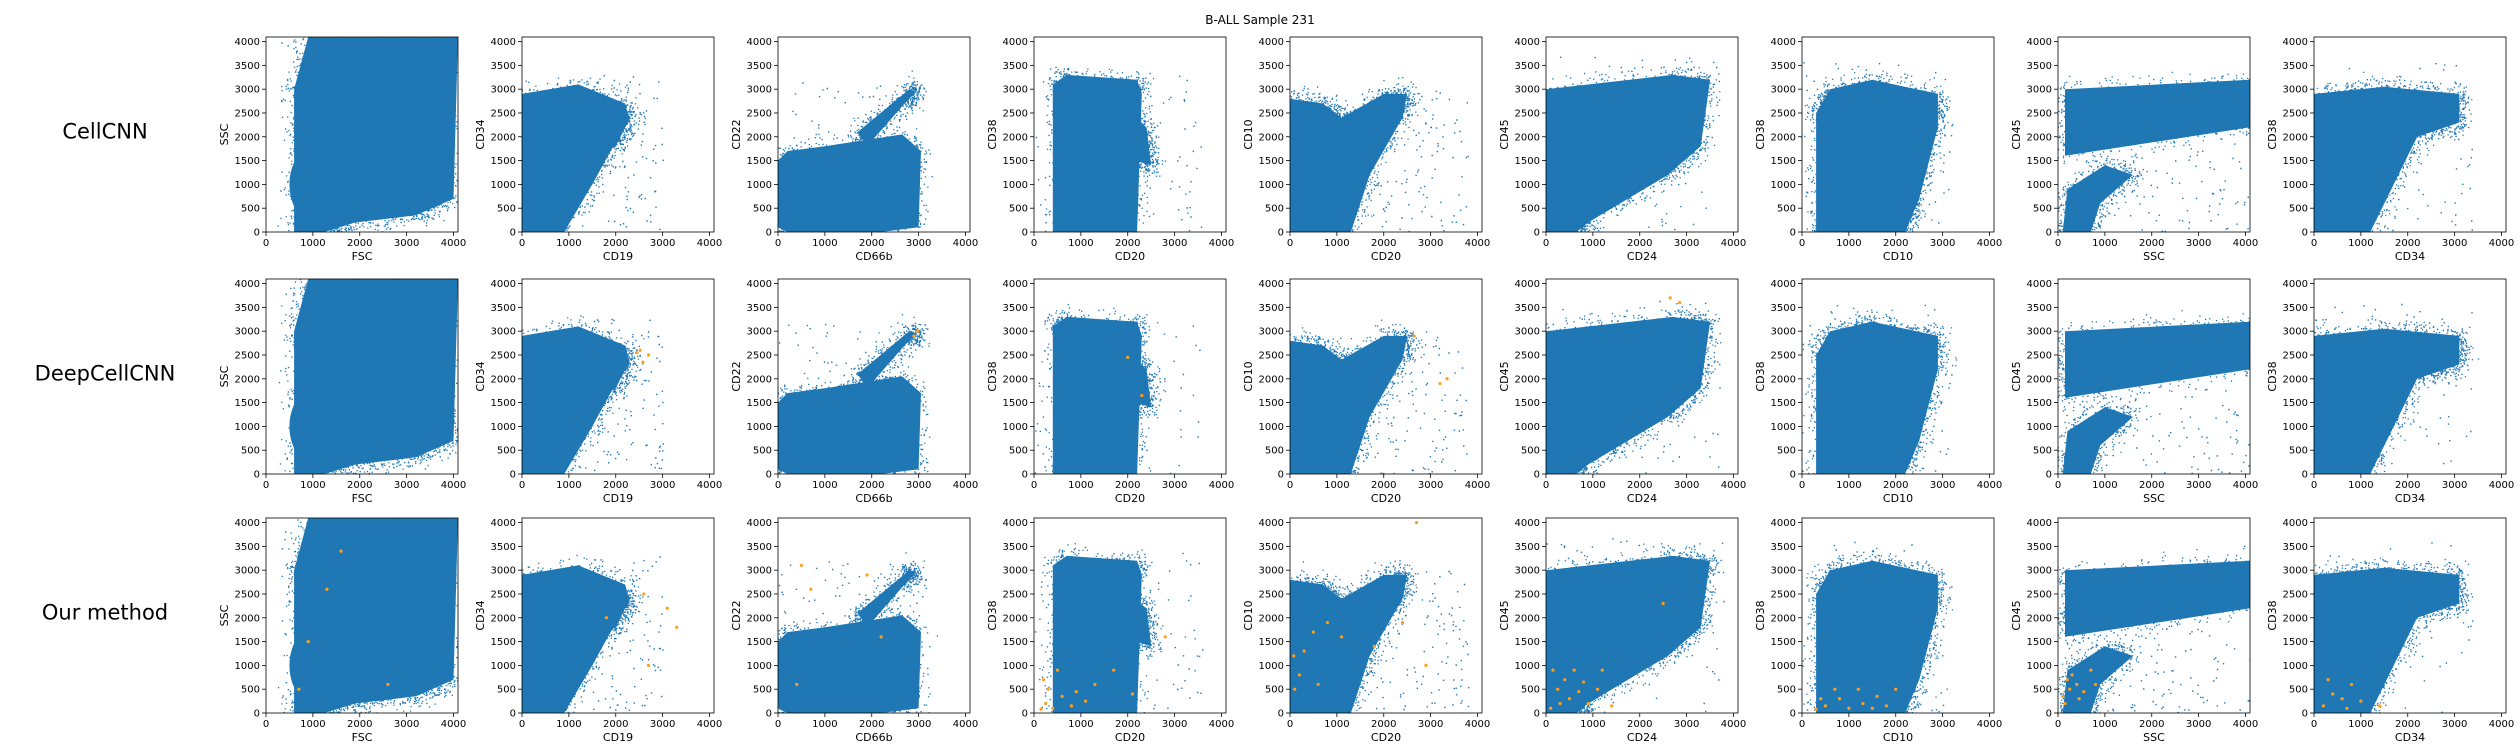 This screenshot has height=756, width=2520. I want to click on x-axis-label: SSC, so click(2154, 498).